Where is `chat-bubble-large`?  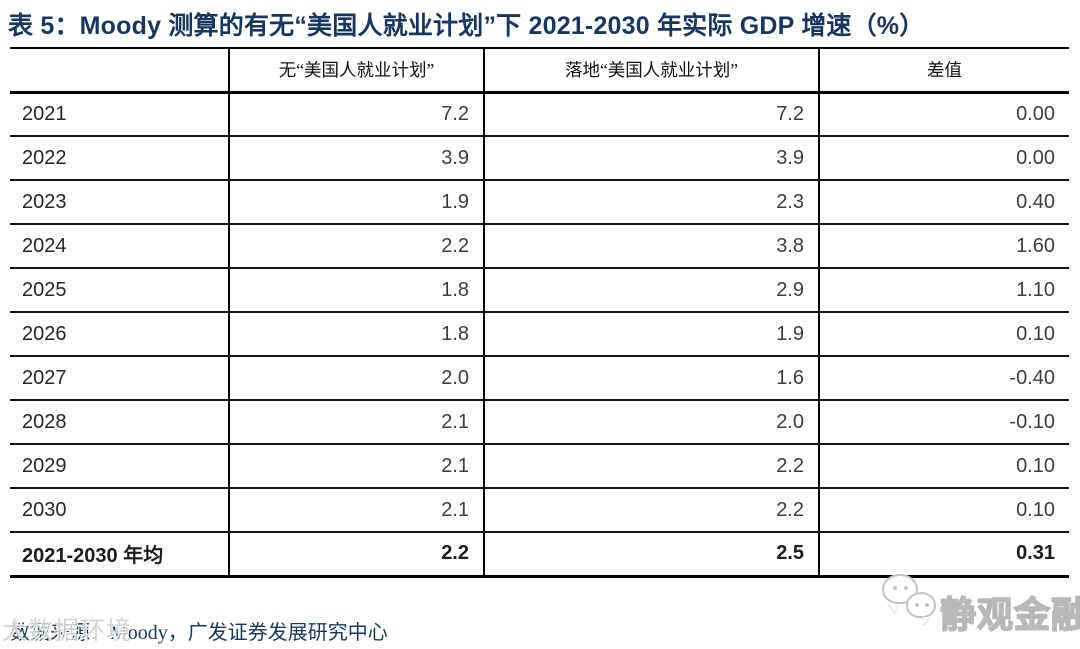
chat-bubble-large is located at coordinates (900, 589).